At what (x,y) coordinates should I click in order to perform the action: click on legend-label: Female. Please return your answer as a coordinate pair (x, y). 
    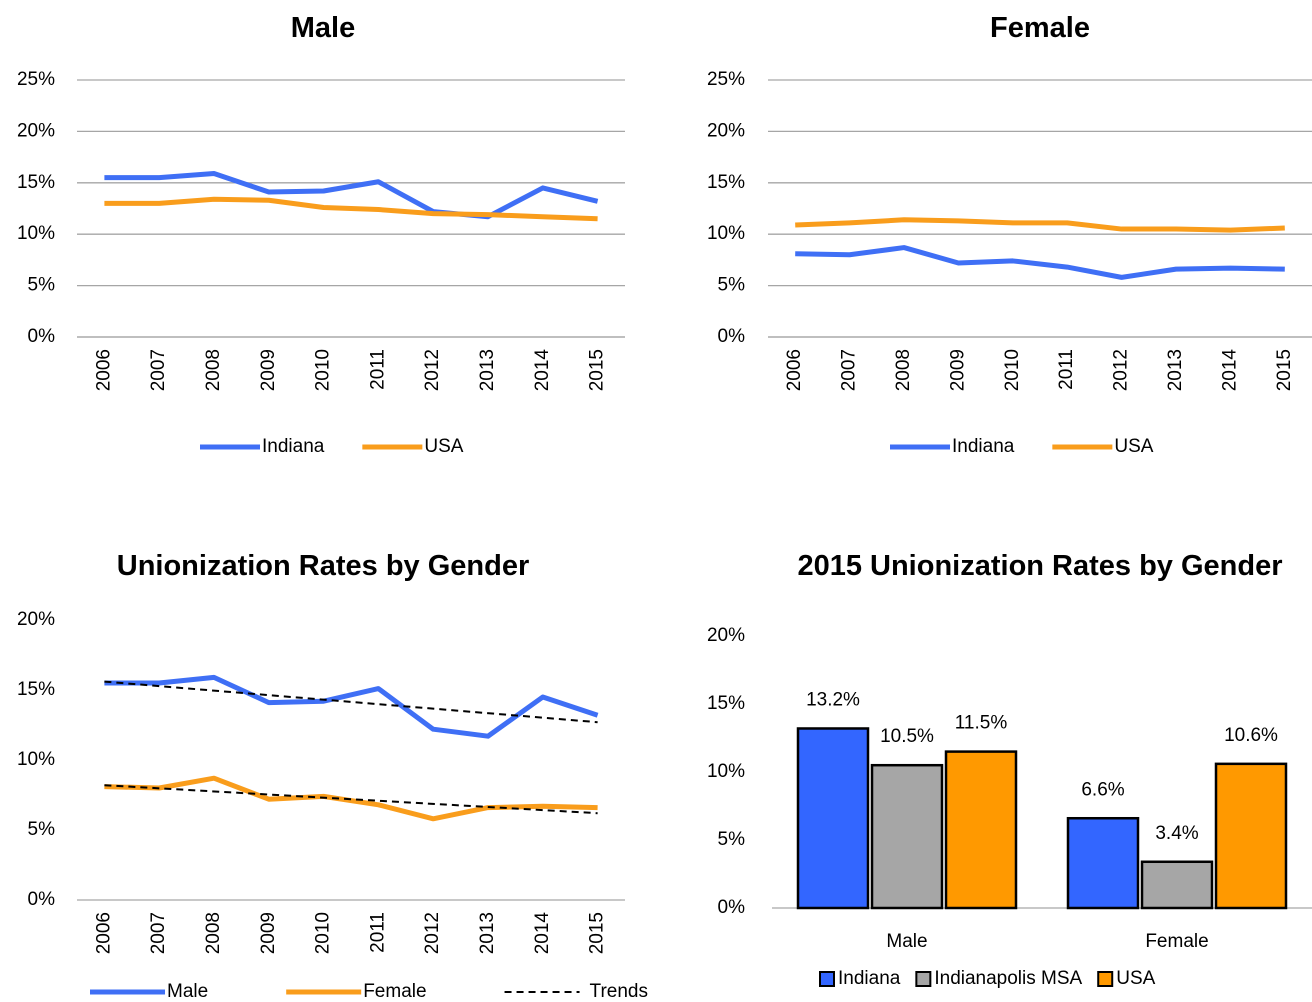
    Looking at the image, I should click on (394, 991).